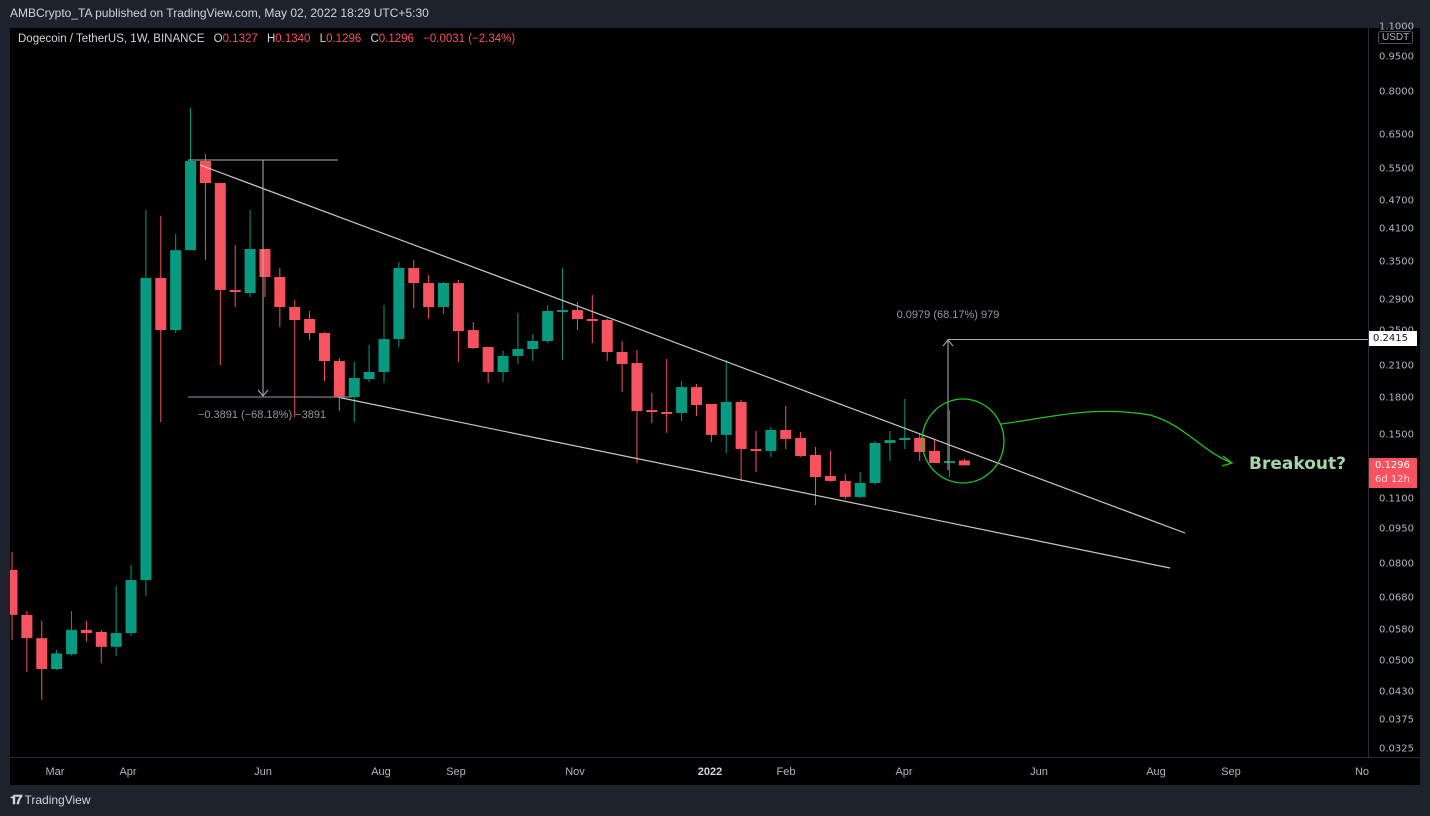 This screenshot has width=1430, height=816. What do you see at coordinates (57, 800) in the screenshot?
I see `brand-name: TradingView` at bounding box center [57, 800].